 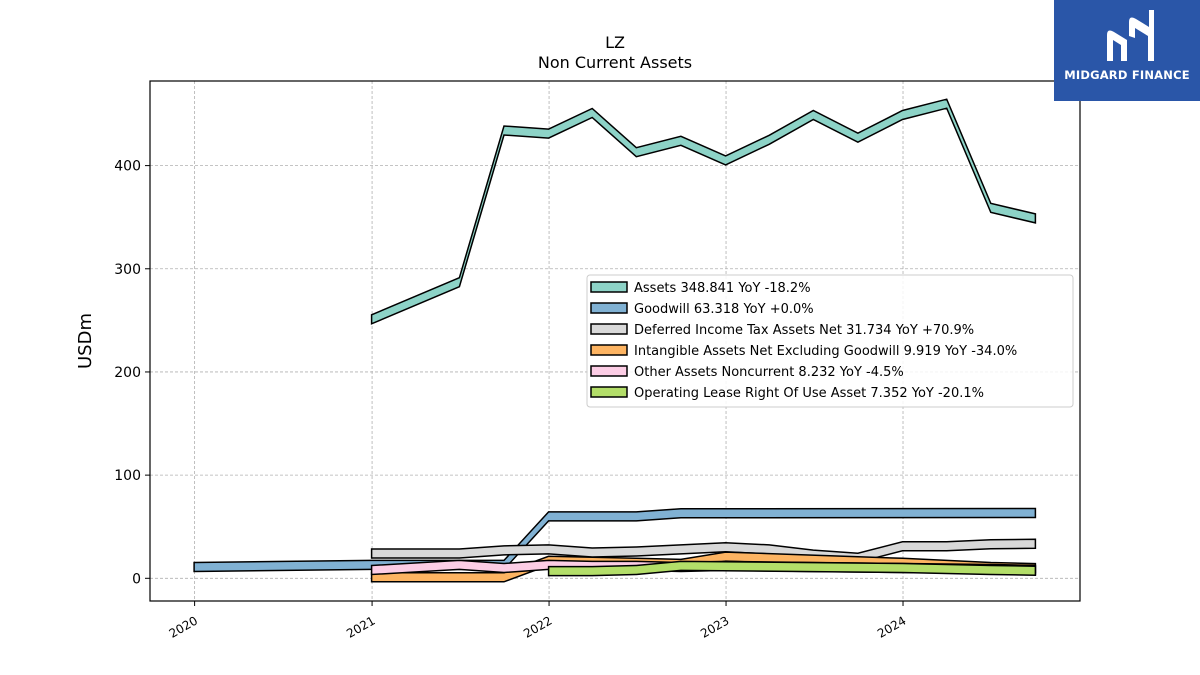 I want to click on logo-text: MIDGARD FINANCE, so click(x=1127, y=75).